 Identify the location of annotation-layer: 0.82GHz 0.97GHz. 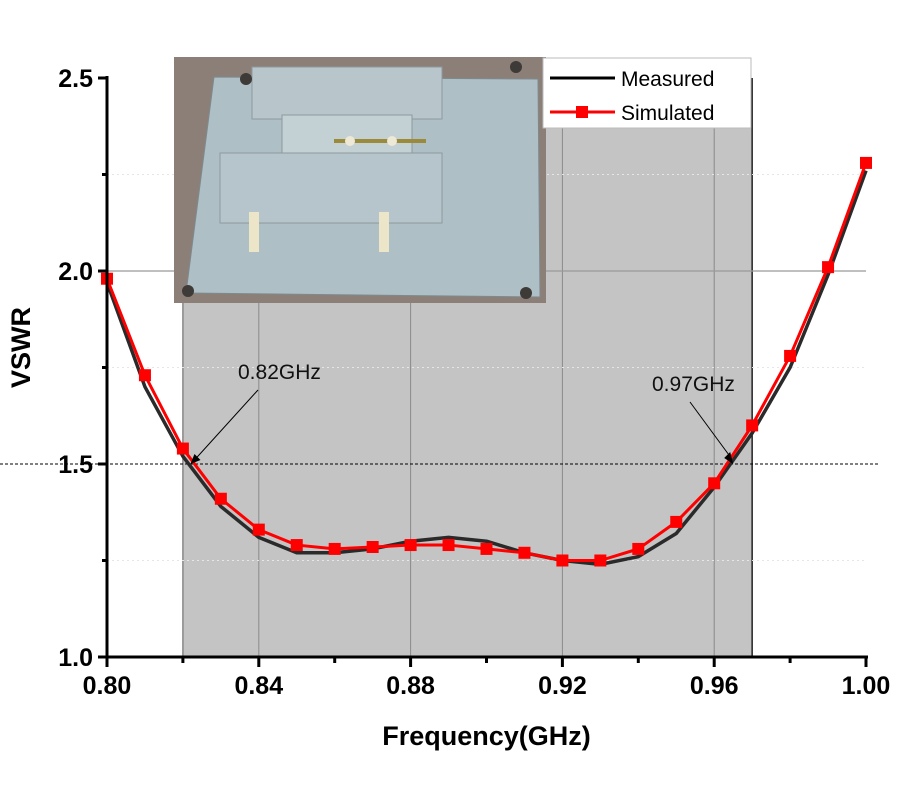
(462, 412).